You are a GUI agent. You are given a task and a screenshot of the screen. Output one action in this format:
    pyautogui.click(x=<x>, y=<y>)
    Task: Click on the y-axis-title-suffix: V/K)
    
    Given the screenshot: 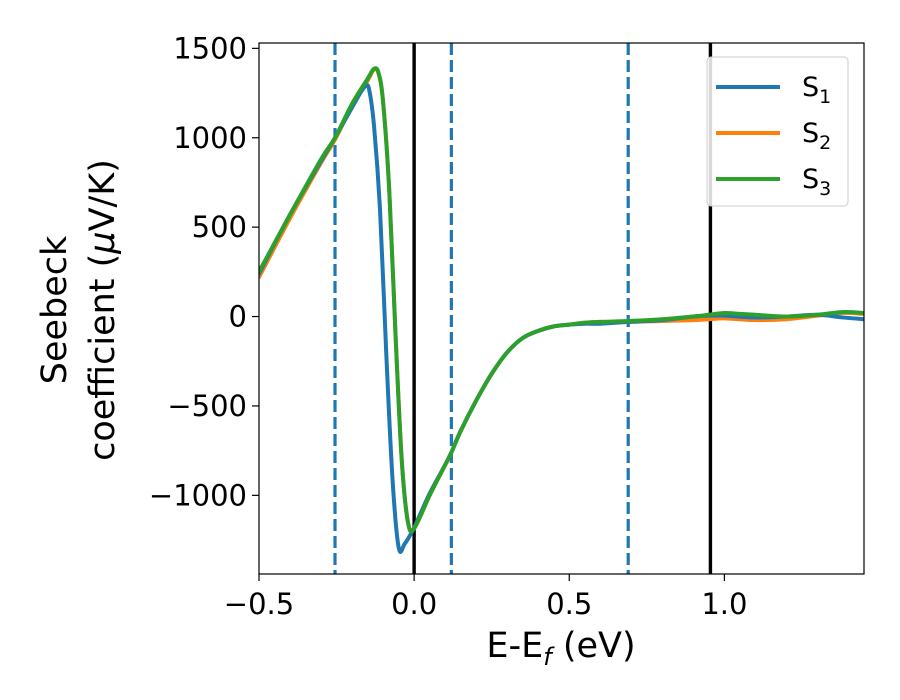 What is the action you would take?
    pyautogui.click(x=103, y=195)
    